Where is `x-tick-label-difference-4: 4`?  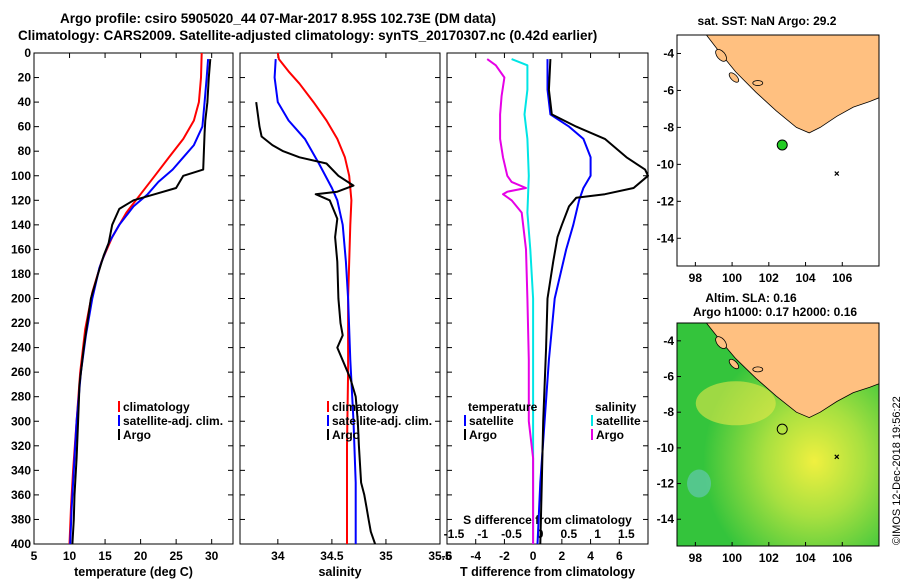
x-tick-label-difference-4: 4 is located at coordinates (590, 556).